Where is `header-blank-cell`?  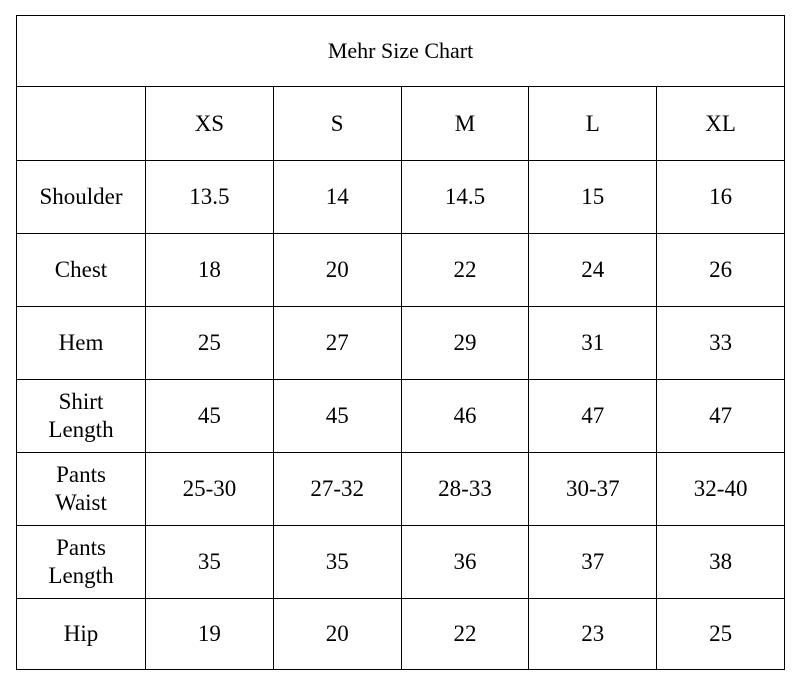 header-blank-cell is located at coordinates (81, 123).